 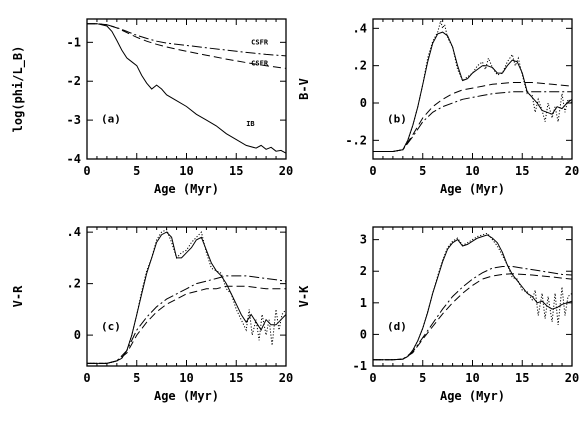 I want to click on y-tick-label: 2, so click(x=363, y=271).